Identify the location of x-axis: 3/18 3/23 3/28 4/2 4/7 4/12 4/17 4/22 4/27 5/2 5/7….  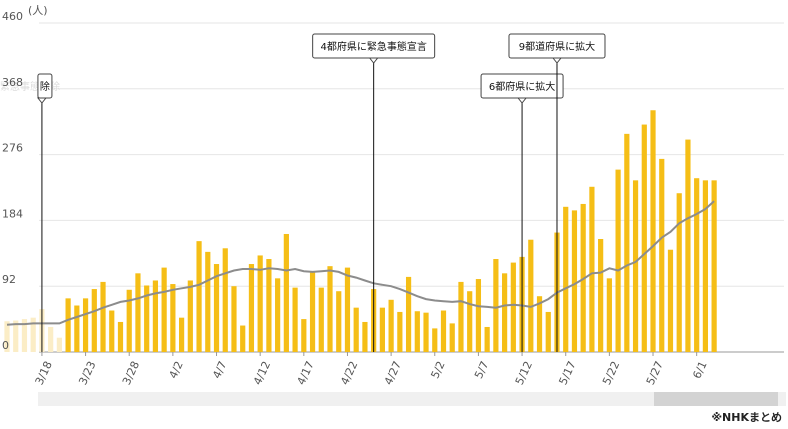
(371, 369).